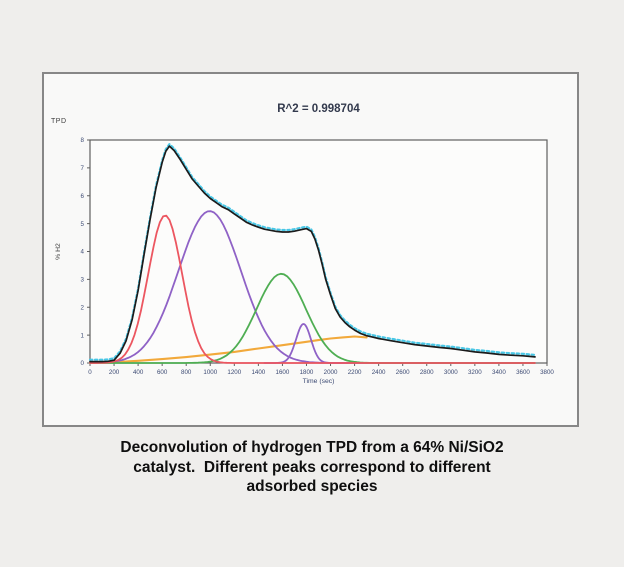 The width and height of the screenshot is (624, 567). Describe the element at coordinates (451, 372) in the screenshot. I see `x-tick-label: 3000` at that location.